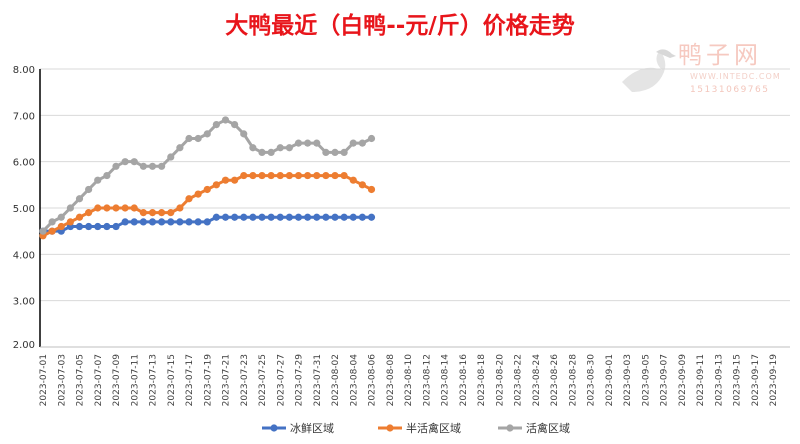 The image size is (800, 444). What do you see at coordinates (665, 380) in the screenshot?
I see `x-tick-label: 2023-09-07` at bounding box center [665, 380].